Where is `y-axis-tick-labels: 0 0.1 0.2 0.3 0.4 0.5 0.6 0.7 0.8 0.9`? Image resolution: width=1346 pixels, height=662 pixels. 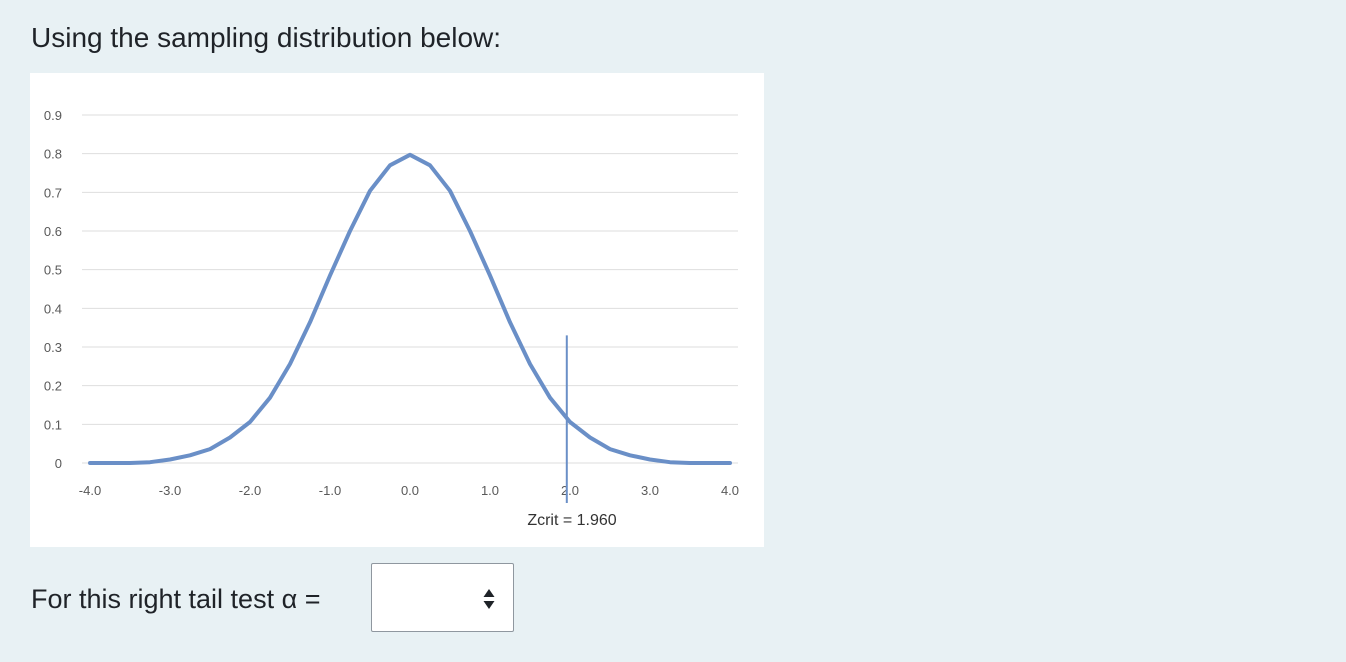
y-axis-tick-labels: 0 0.1 0.2 0.3 0.4 0.5 0.6 0.7 0.8 0.9 is located at coordinates (53, 289).